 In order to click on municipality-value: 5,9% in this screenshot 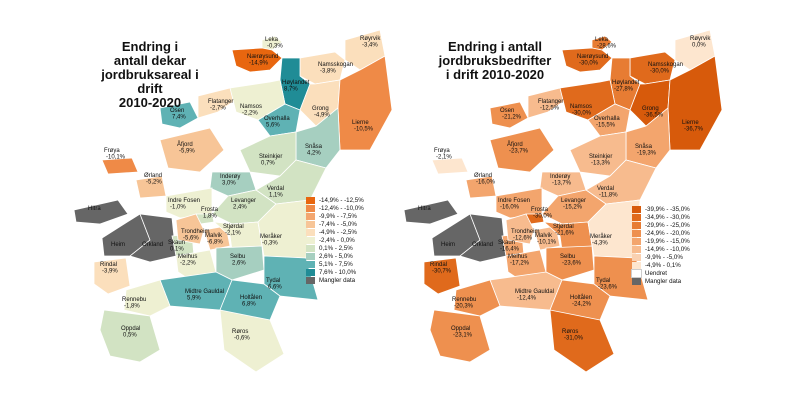, I will do `click(194, 299)`.